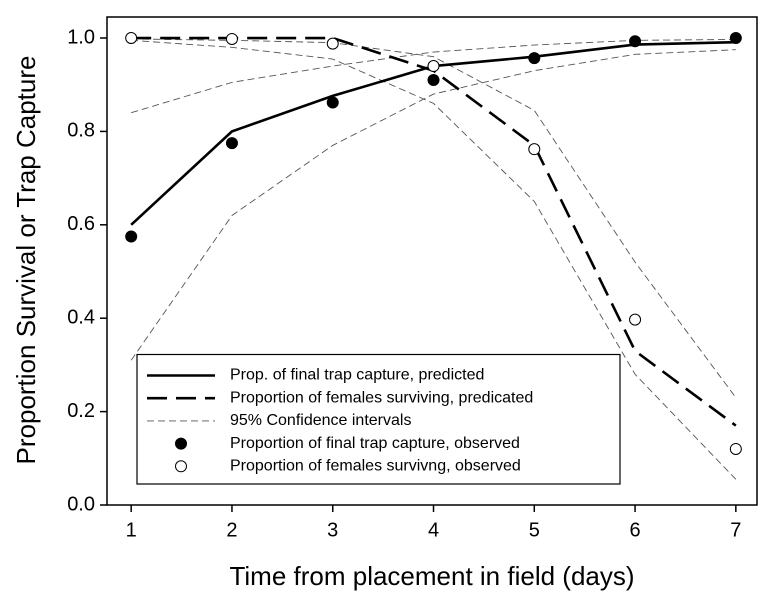 The width and height of the screenshot is (762, 595). What do you see at coordinates (81, 131) in the screenshot?
I see `y-tick-label: 0.8` at bounding box center [81, 131].